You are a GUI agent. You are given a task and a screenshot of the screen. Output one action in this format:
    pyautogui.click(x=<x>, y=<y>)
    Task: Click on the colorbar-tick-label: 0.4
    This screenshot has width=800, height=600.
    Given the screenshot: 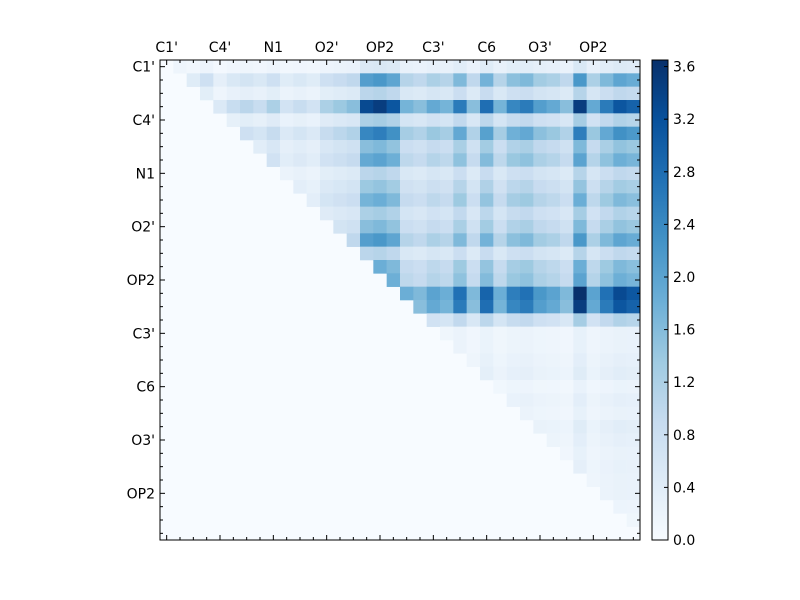 What is the action you would take?
    pyautogui.click(x=684, y=488)
    